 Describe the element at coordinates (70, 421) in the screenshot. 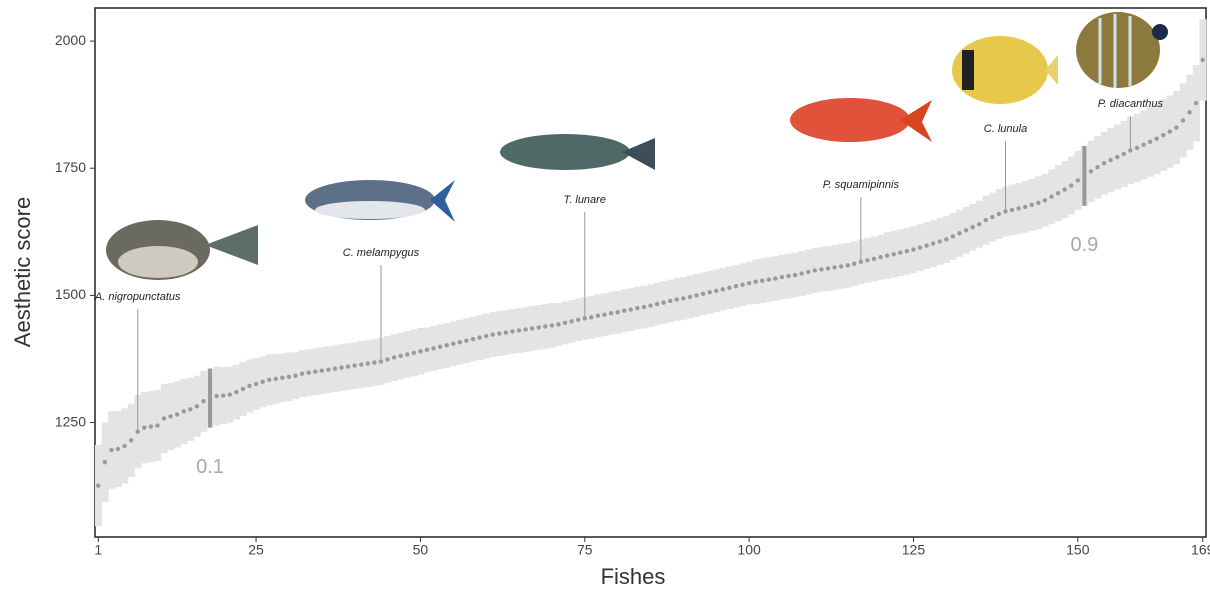

I see `y-tick-label: 1250` at that location.